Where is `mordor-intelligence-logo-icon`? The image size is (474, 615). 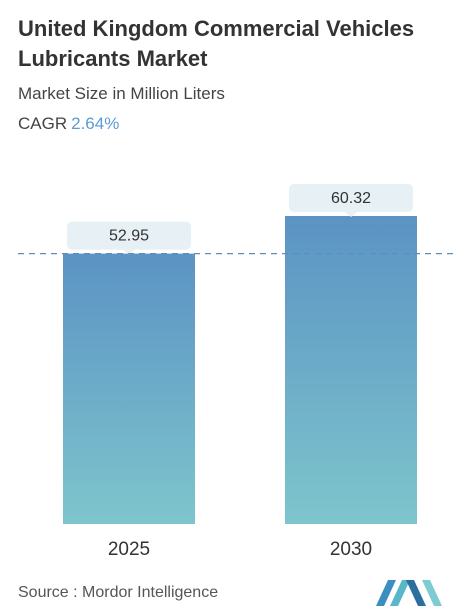
mordor-intelligence-logo-icon is located at coordinates (409, 593).